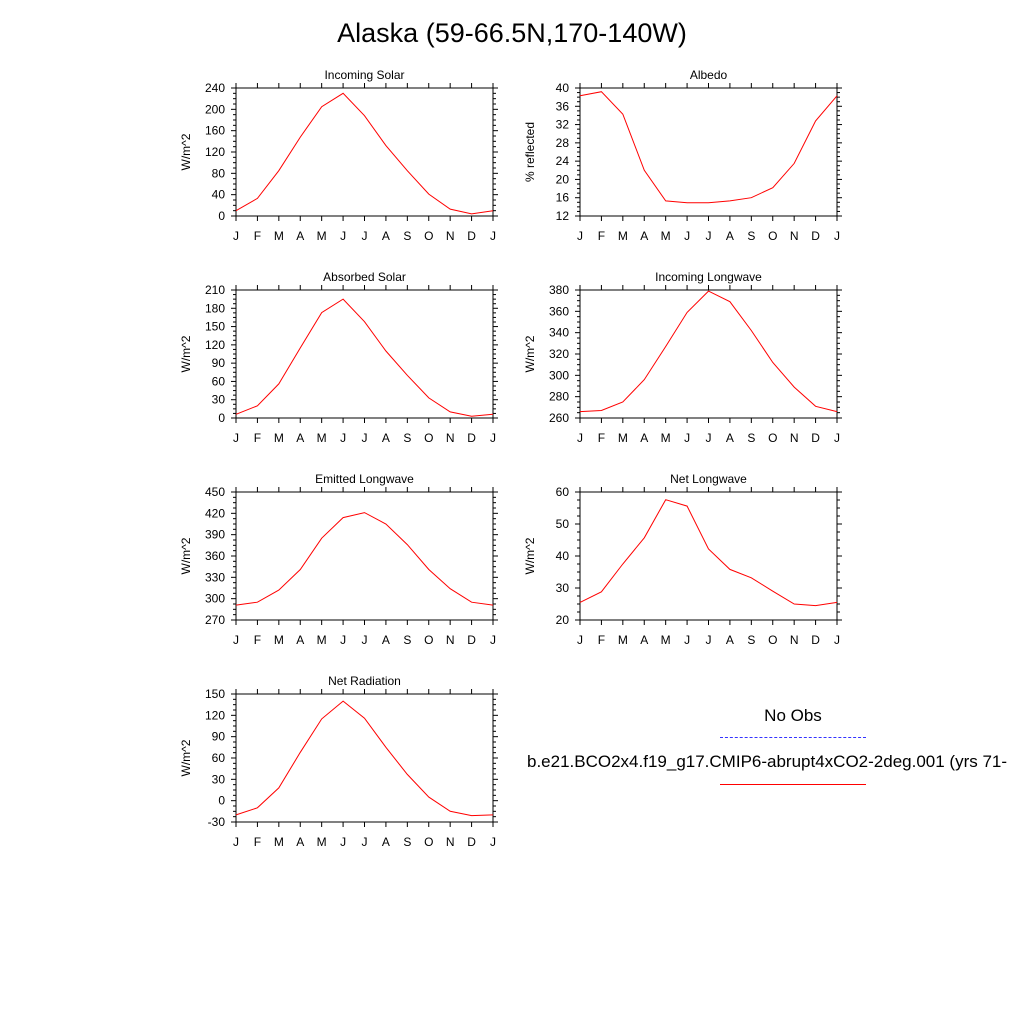 The width and height of the screenshot is (1024, 1024). Describe the element at coordinates (215, 88) in the screenshot. I see `y-tick-label: 240` at that location.